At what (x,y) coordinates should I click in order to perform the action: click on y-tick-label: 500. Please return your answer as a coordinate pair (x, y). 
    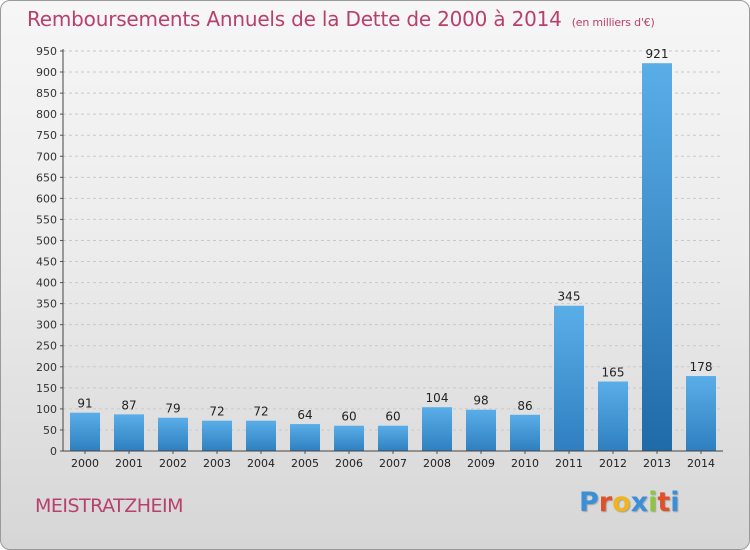
    Looking at the image, I should click on (46, 240).